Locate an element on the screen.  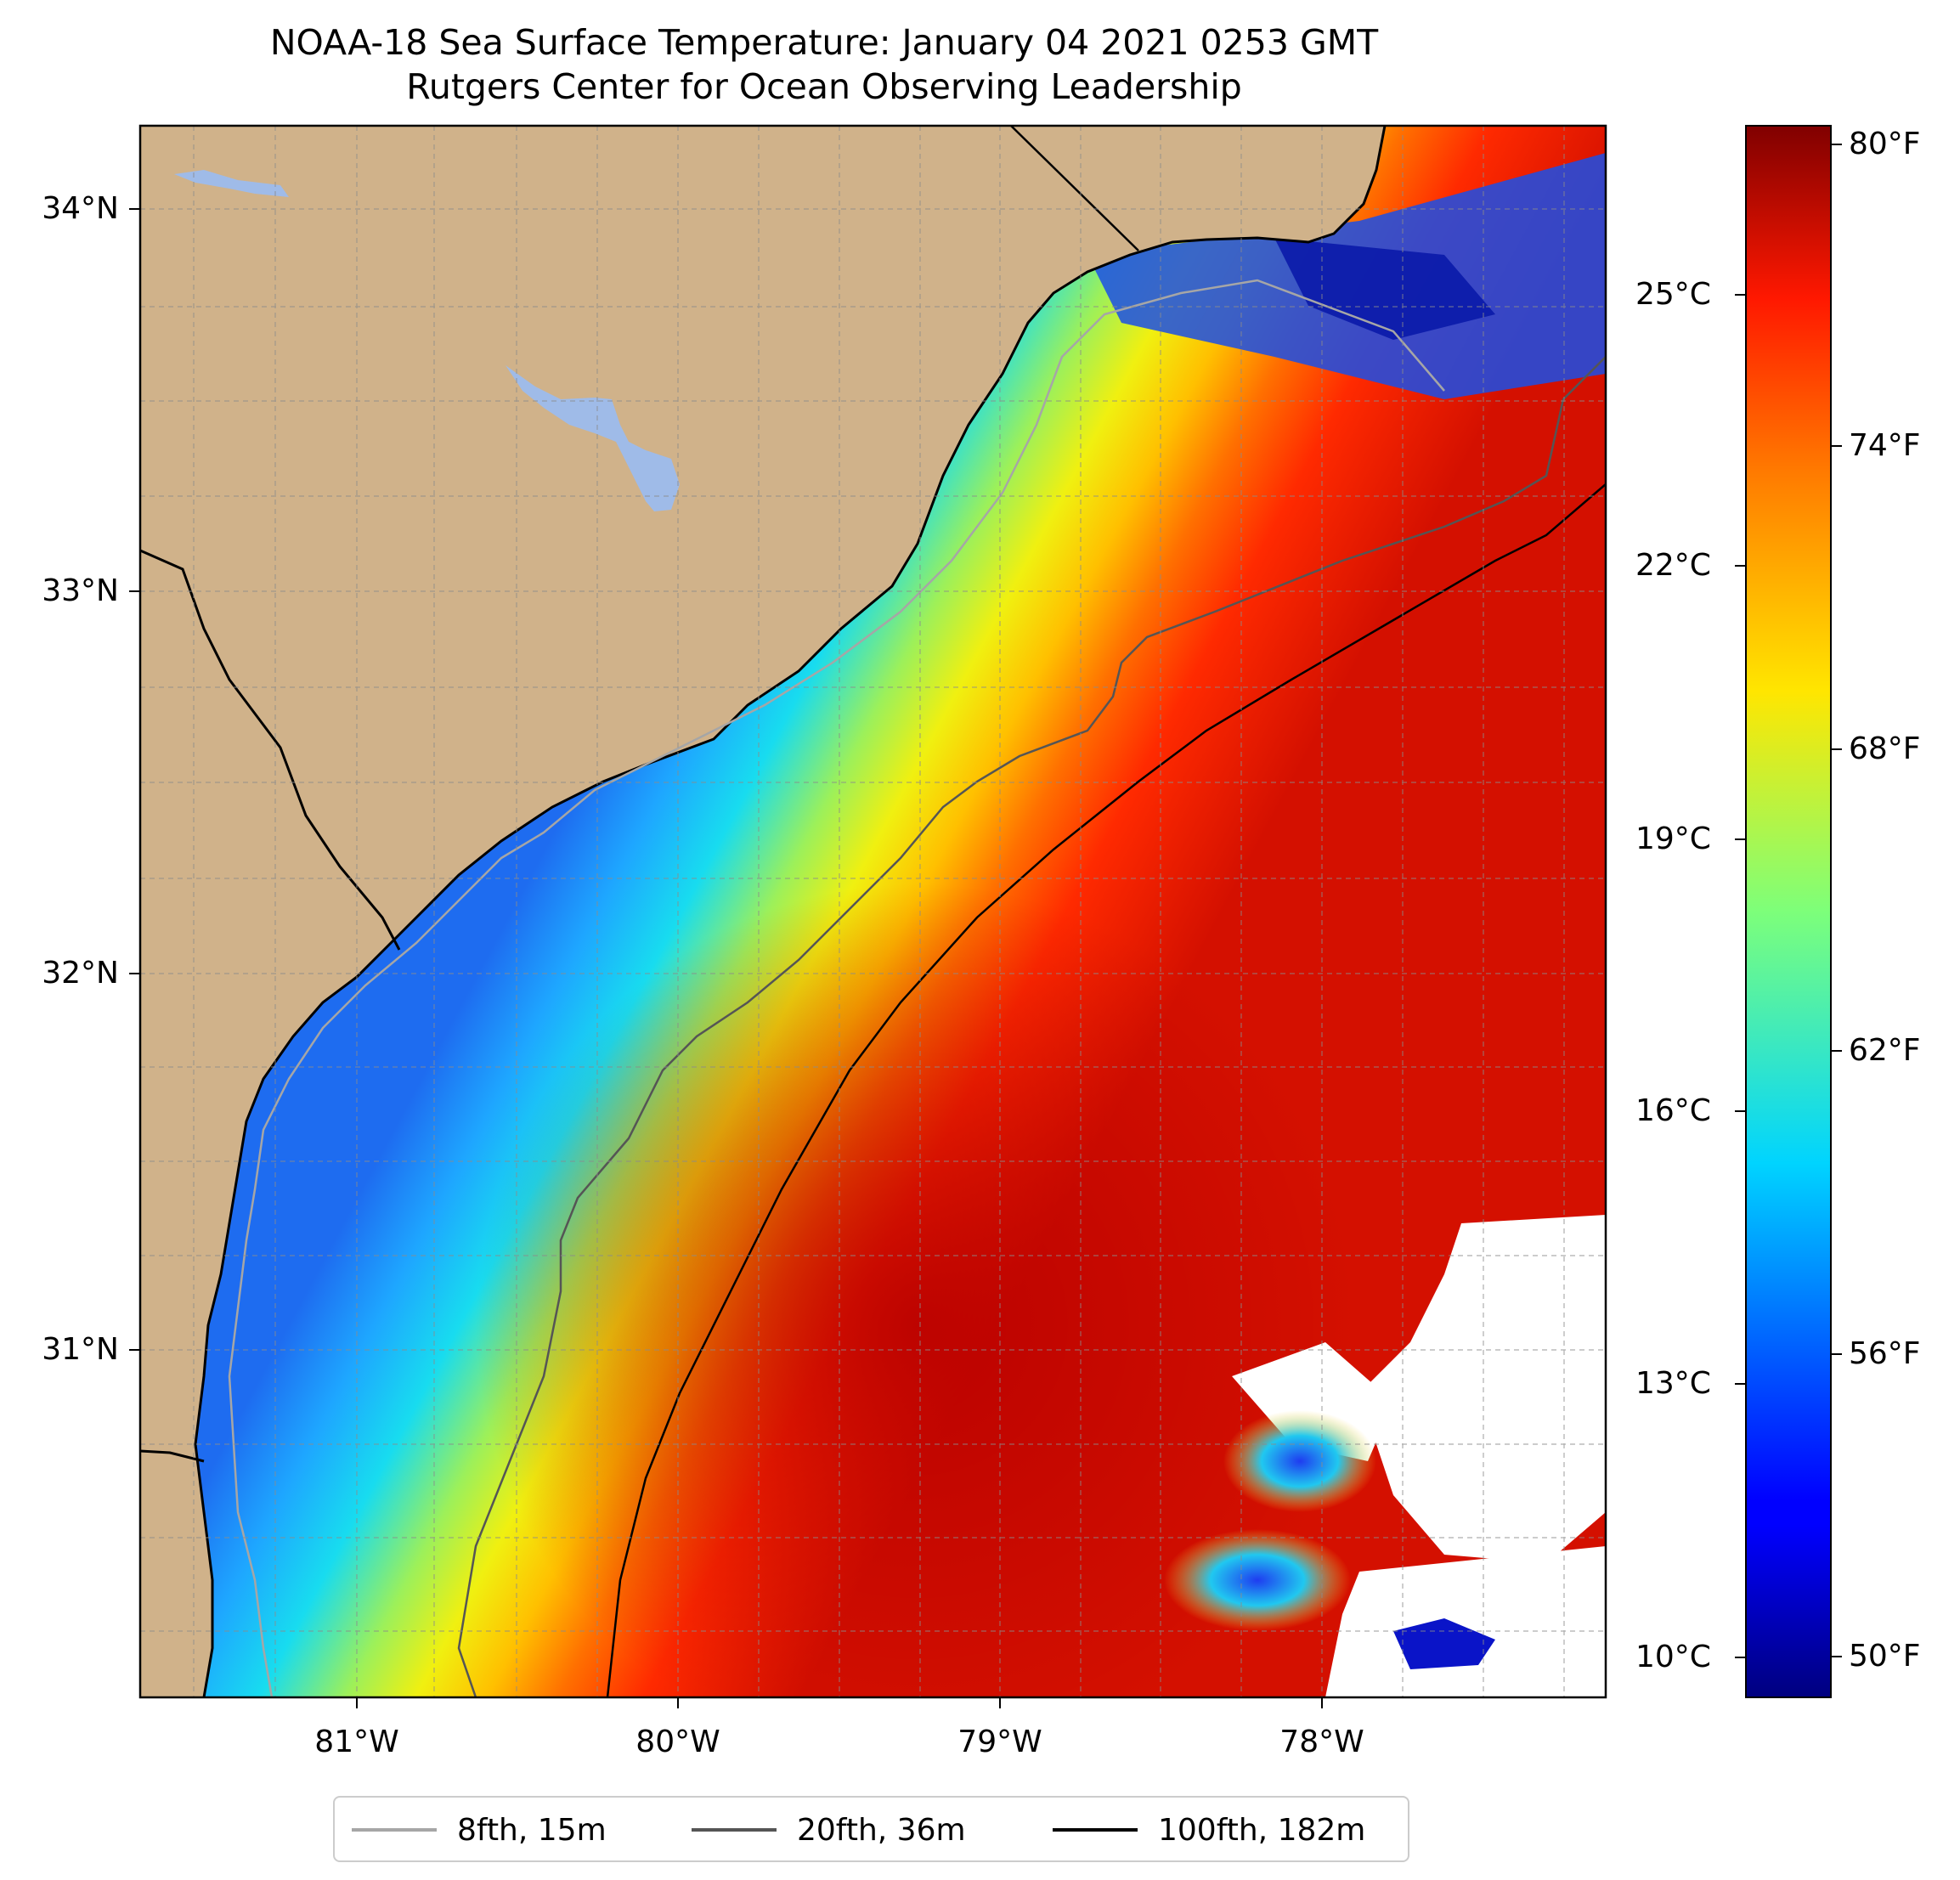
colorbar-ticks is located at coordinates (1789, 901).